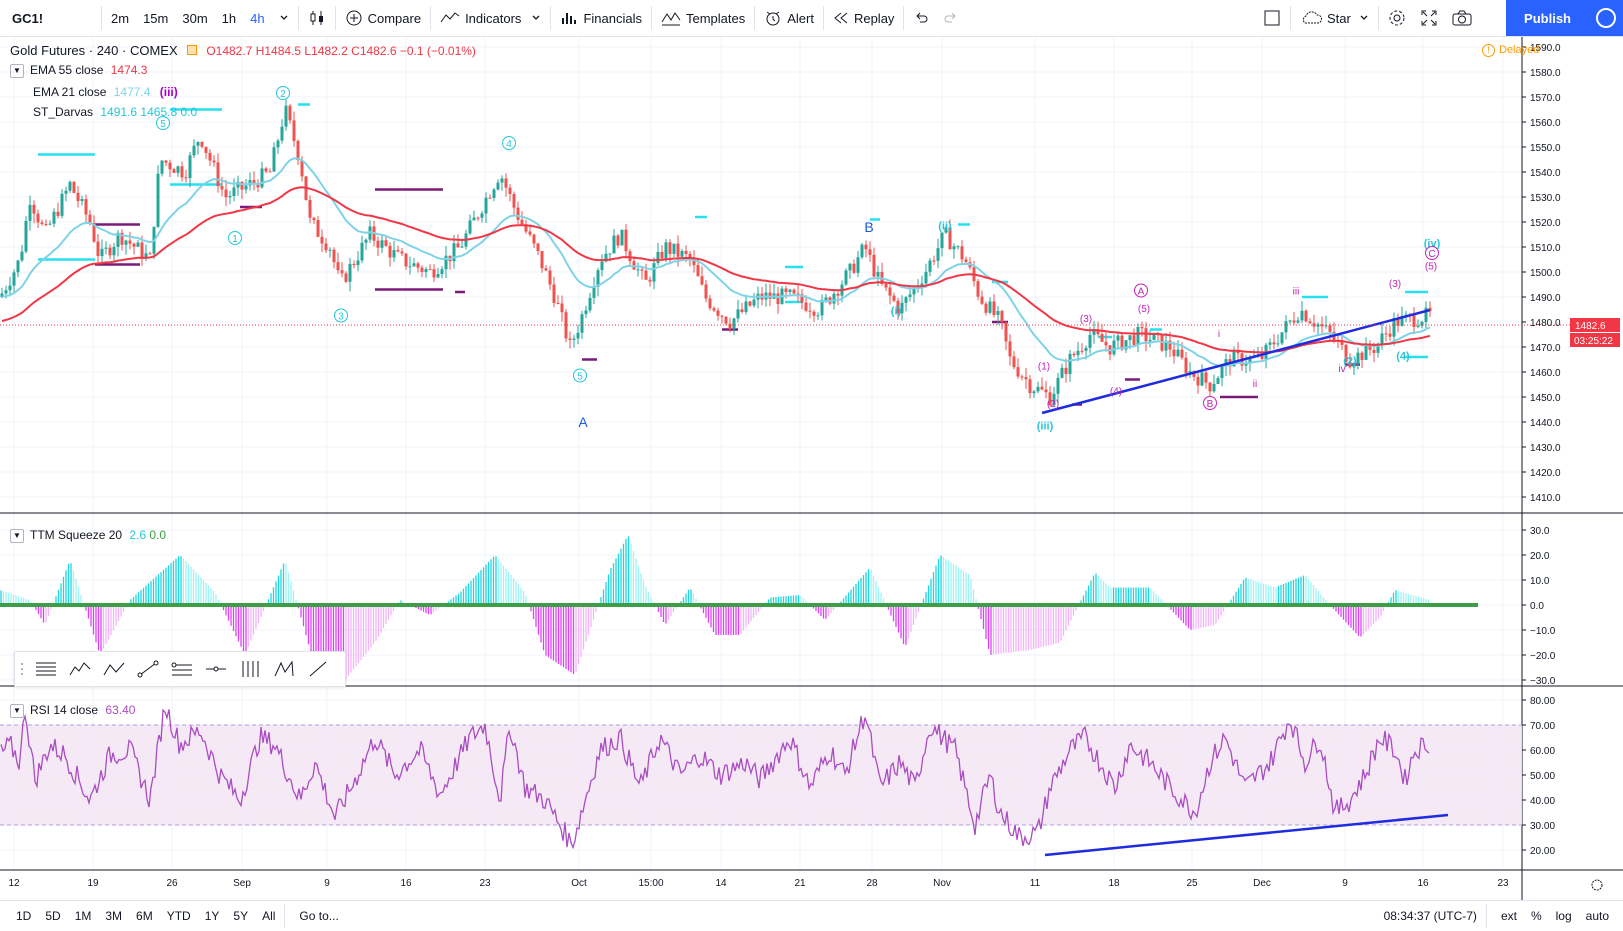 The width and height of the screenshot is (1623, 931). I want to click on rsi-trendline, so click(1246, 835).